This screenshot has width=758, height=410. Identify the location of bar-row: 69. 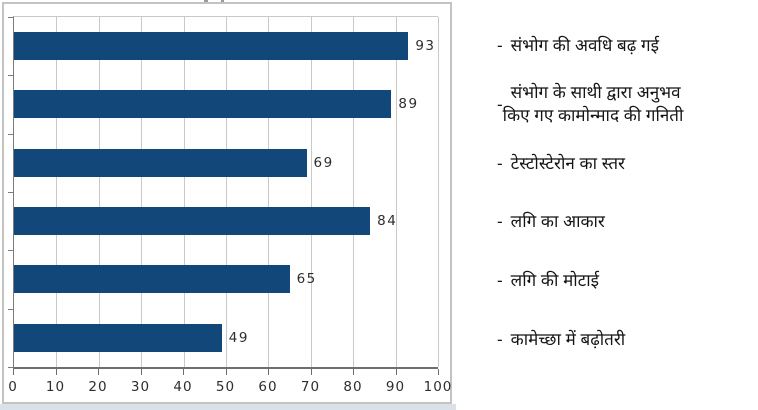
(226, 163).